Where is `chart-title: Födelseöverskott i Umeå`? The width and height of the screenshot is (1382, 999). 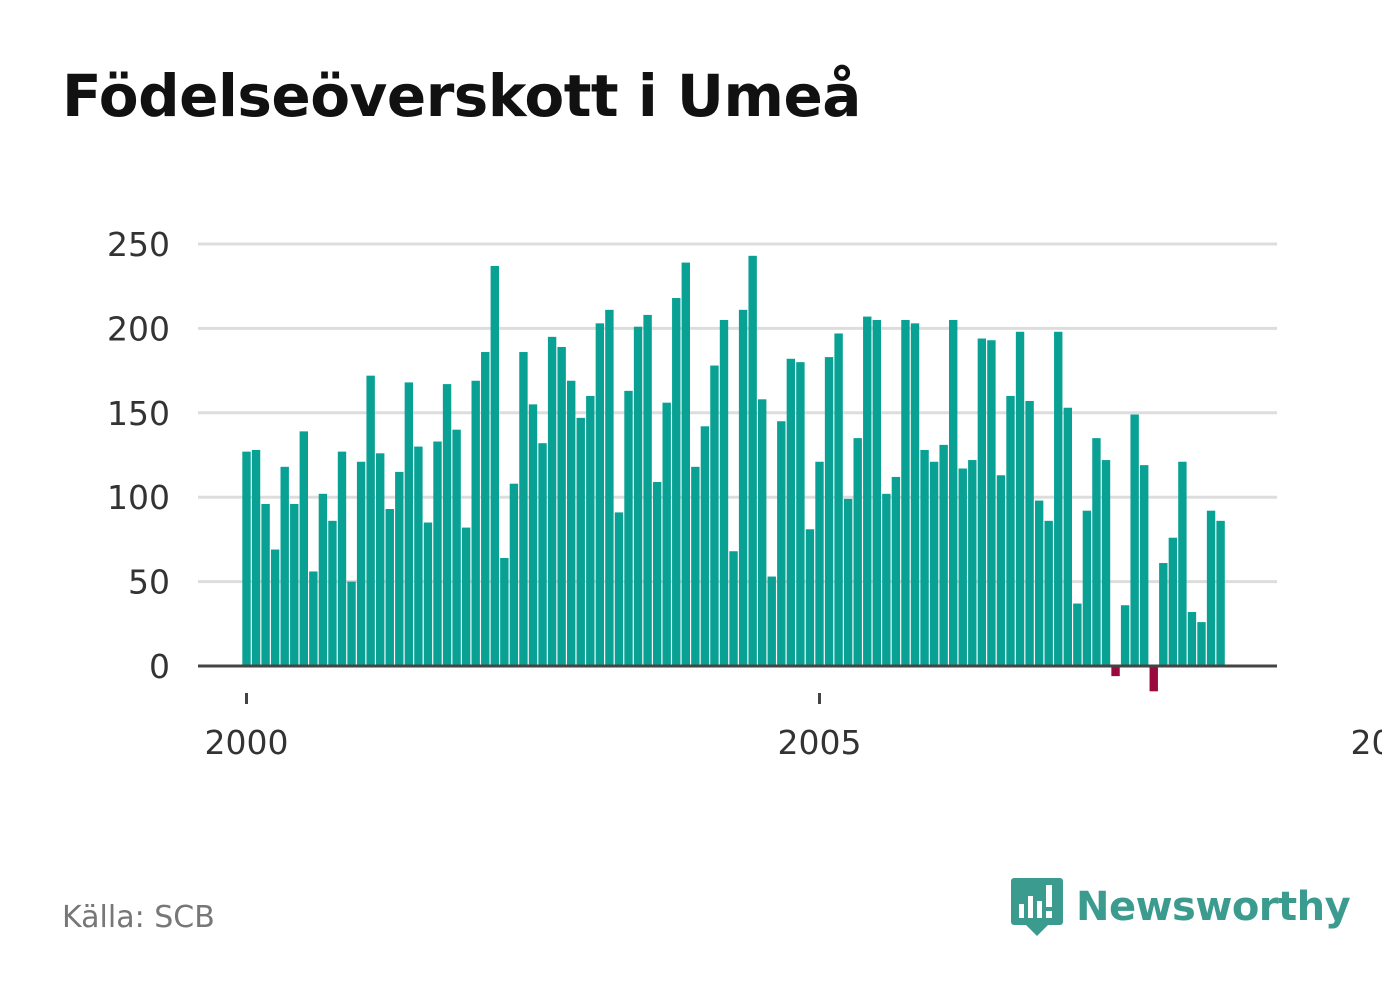 chart-title: Födelseöverskott i Umeå is located at coordinates (461, 96).